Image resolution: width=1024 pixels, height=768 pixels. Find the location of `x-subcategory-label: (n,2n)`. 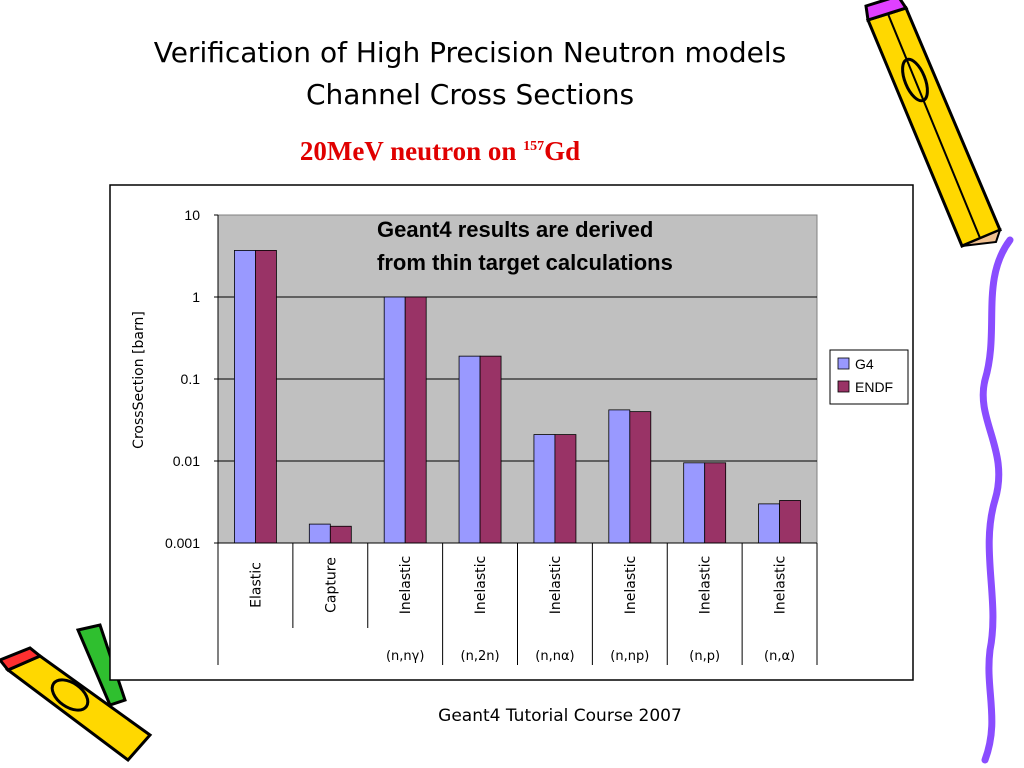

x-subcategory-label: (n,2n) is located at coordinates (480, 656).